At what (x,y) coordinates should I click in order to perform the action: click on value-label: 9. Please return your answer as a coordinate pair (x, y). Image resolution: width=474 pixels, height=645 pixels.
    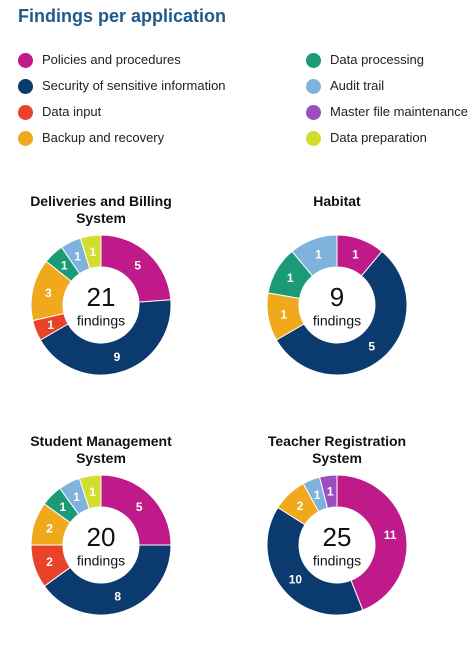
    Looking at the image, I should click on (117, 357).